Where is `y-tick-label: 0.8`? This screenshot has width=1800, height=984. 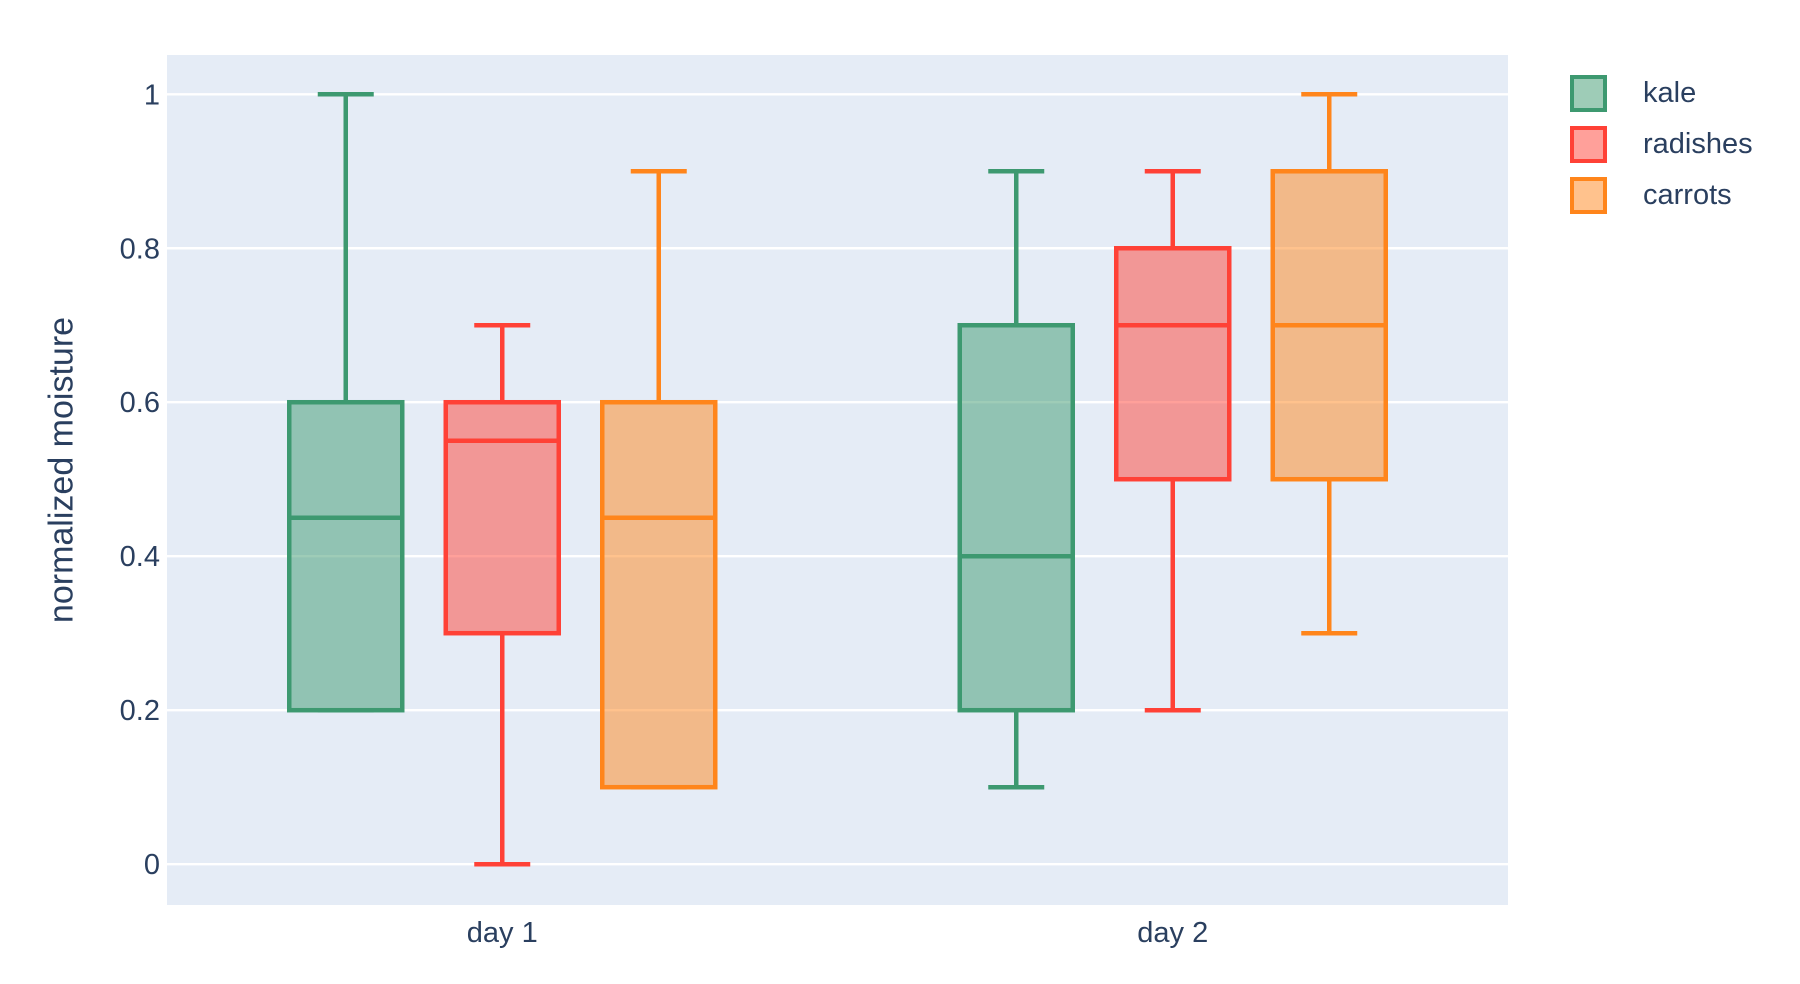
y-tick-label: 0.8 is located at coordinates (140, 249).